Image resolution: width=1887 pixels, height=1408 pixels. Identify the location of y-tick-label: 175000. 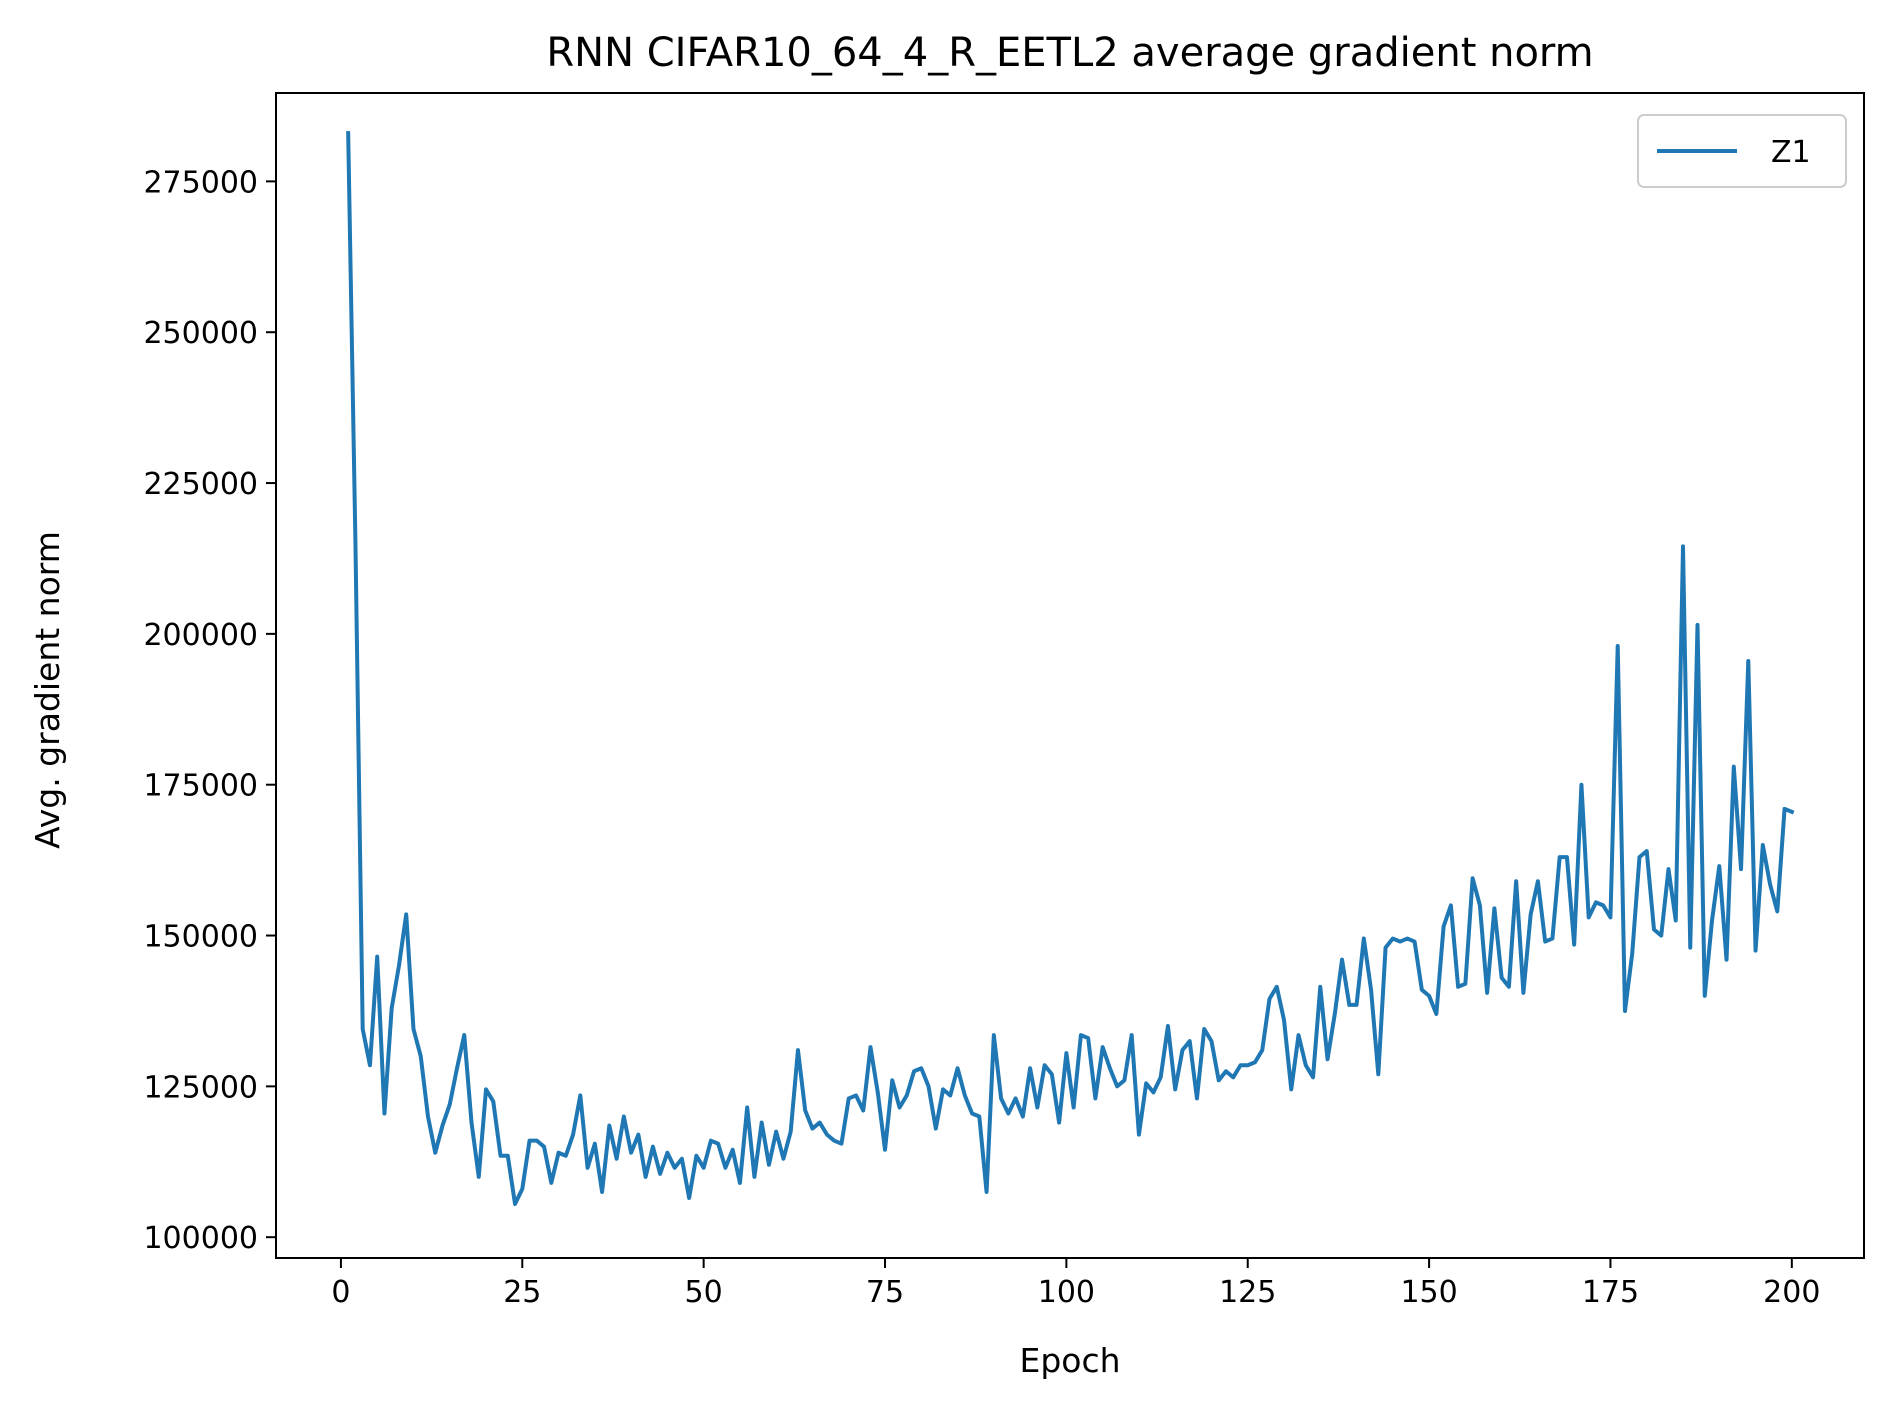
(200, 786).